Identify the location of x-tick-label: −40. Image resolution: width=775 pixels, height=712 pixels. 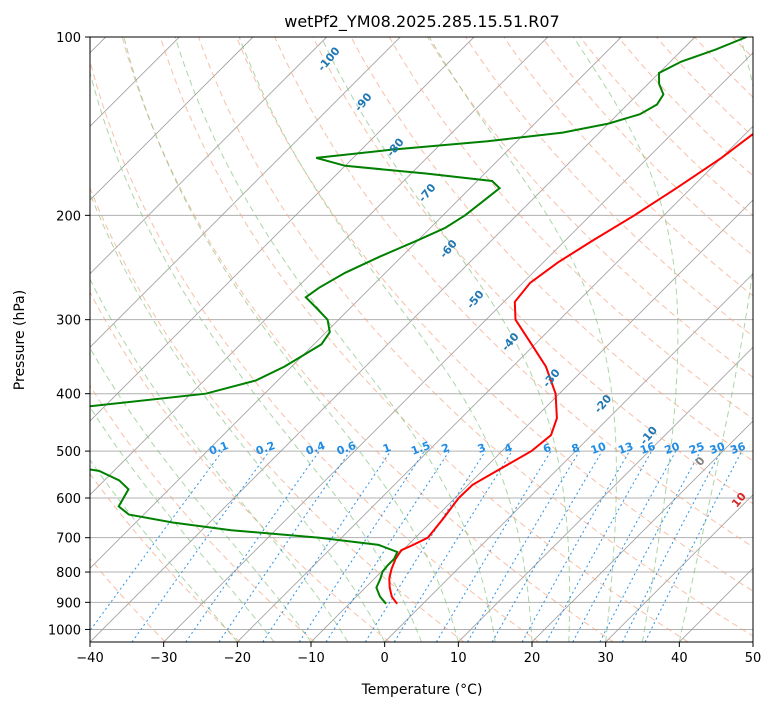
(89, 658).